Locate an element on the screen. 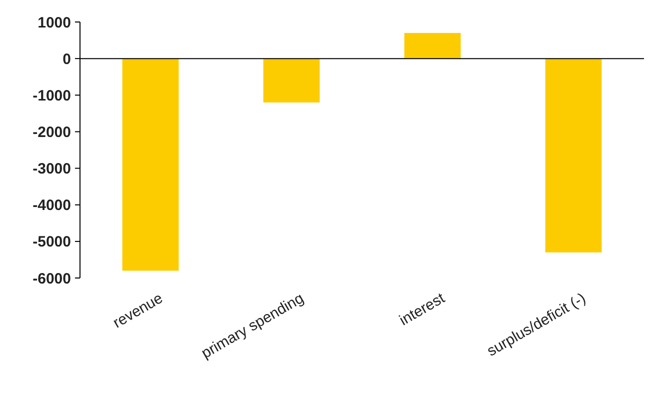 Image resolution: width=672 pixels, height=406 pixels. y-tick-label: 0 is located at coordinates (66, 59).